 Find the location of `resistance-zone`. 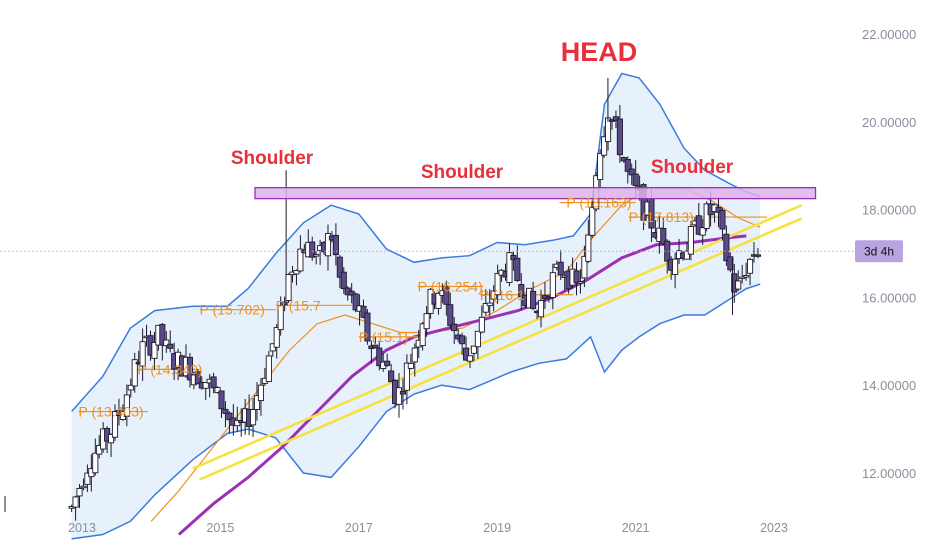

resistance-zone is located at coordinates (535, 193).